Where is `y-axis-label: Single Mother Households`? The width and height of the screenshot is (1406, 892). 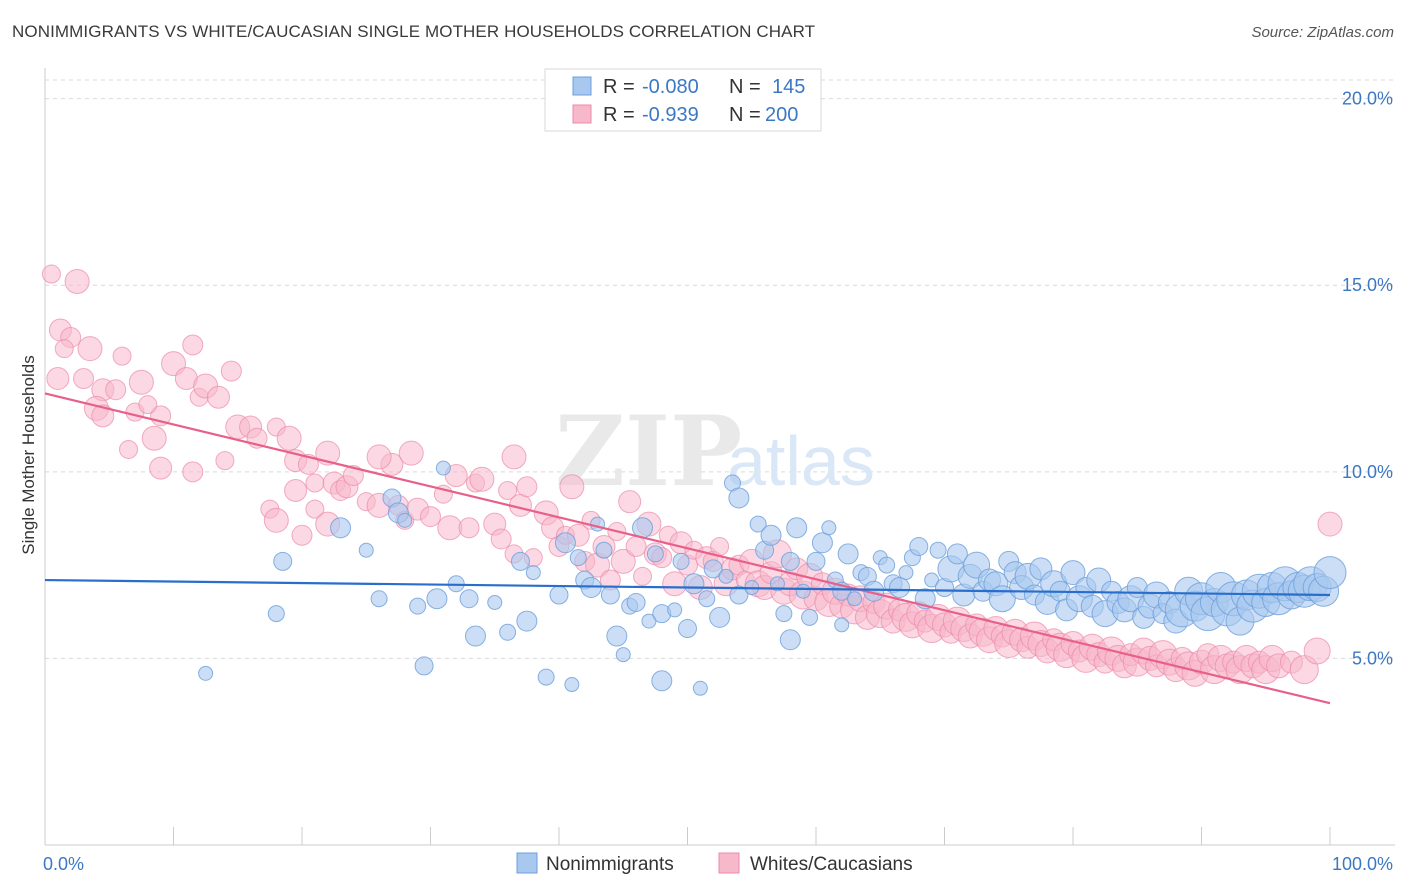 y-axis-label: Single Mother Households is located at coordinates (28, 454).